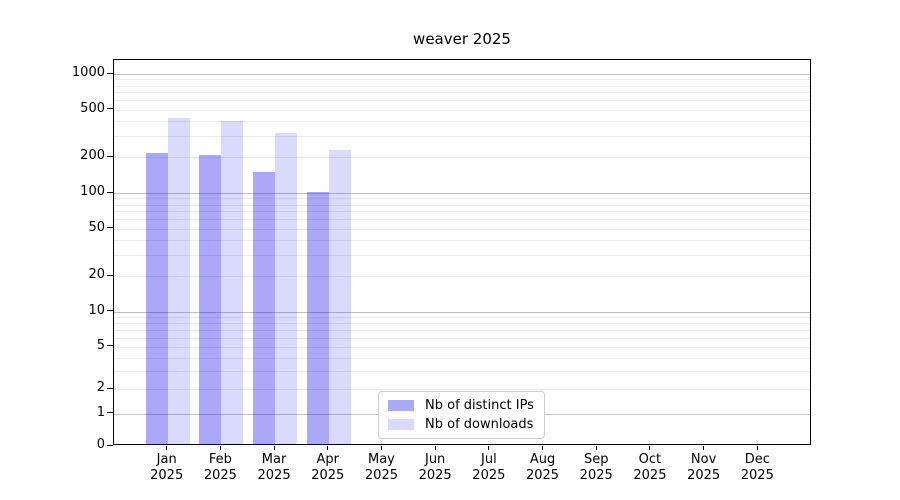  I want to click on x-tick-label: Jun 2025, so click(435, 468).